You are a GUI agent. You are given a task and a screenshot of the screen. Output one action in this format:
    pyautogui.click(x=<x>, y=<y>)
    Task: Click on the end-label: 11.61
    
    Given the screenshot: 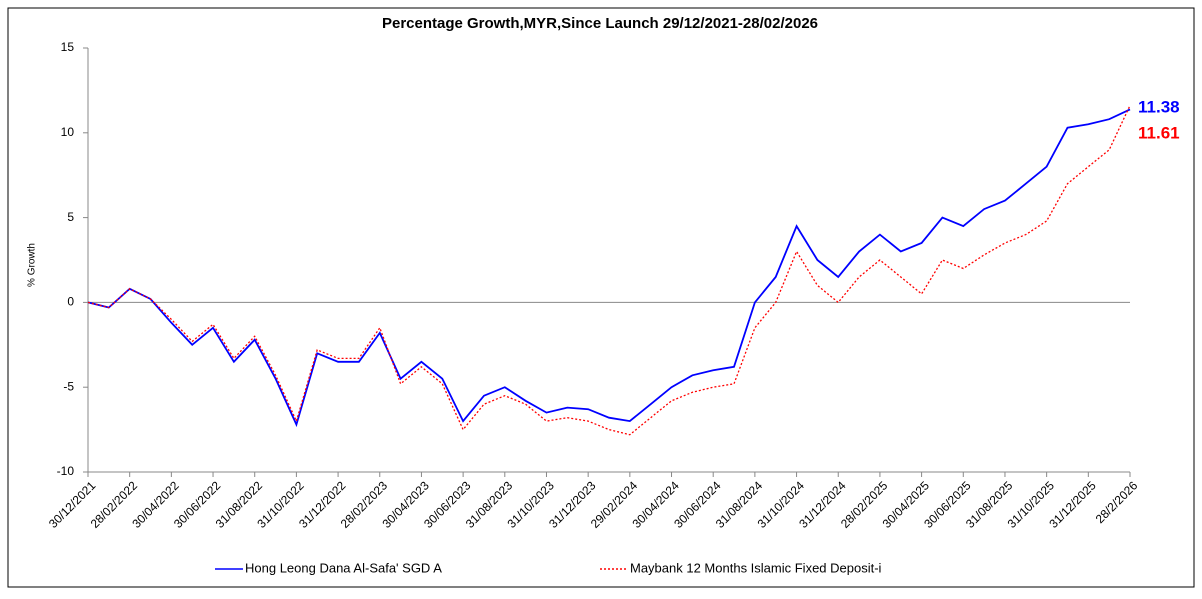 What is the action you would take?
    pyautogui.click(x=1159, y=132)
    